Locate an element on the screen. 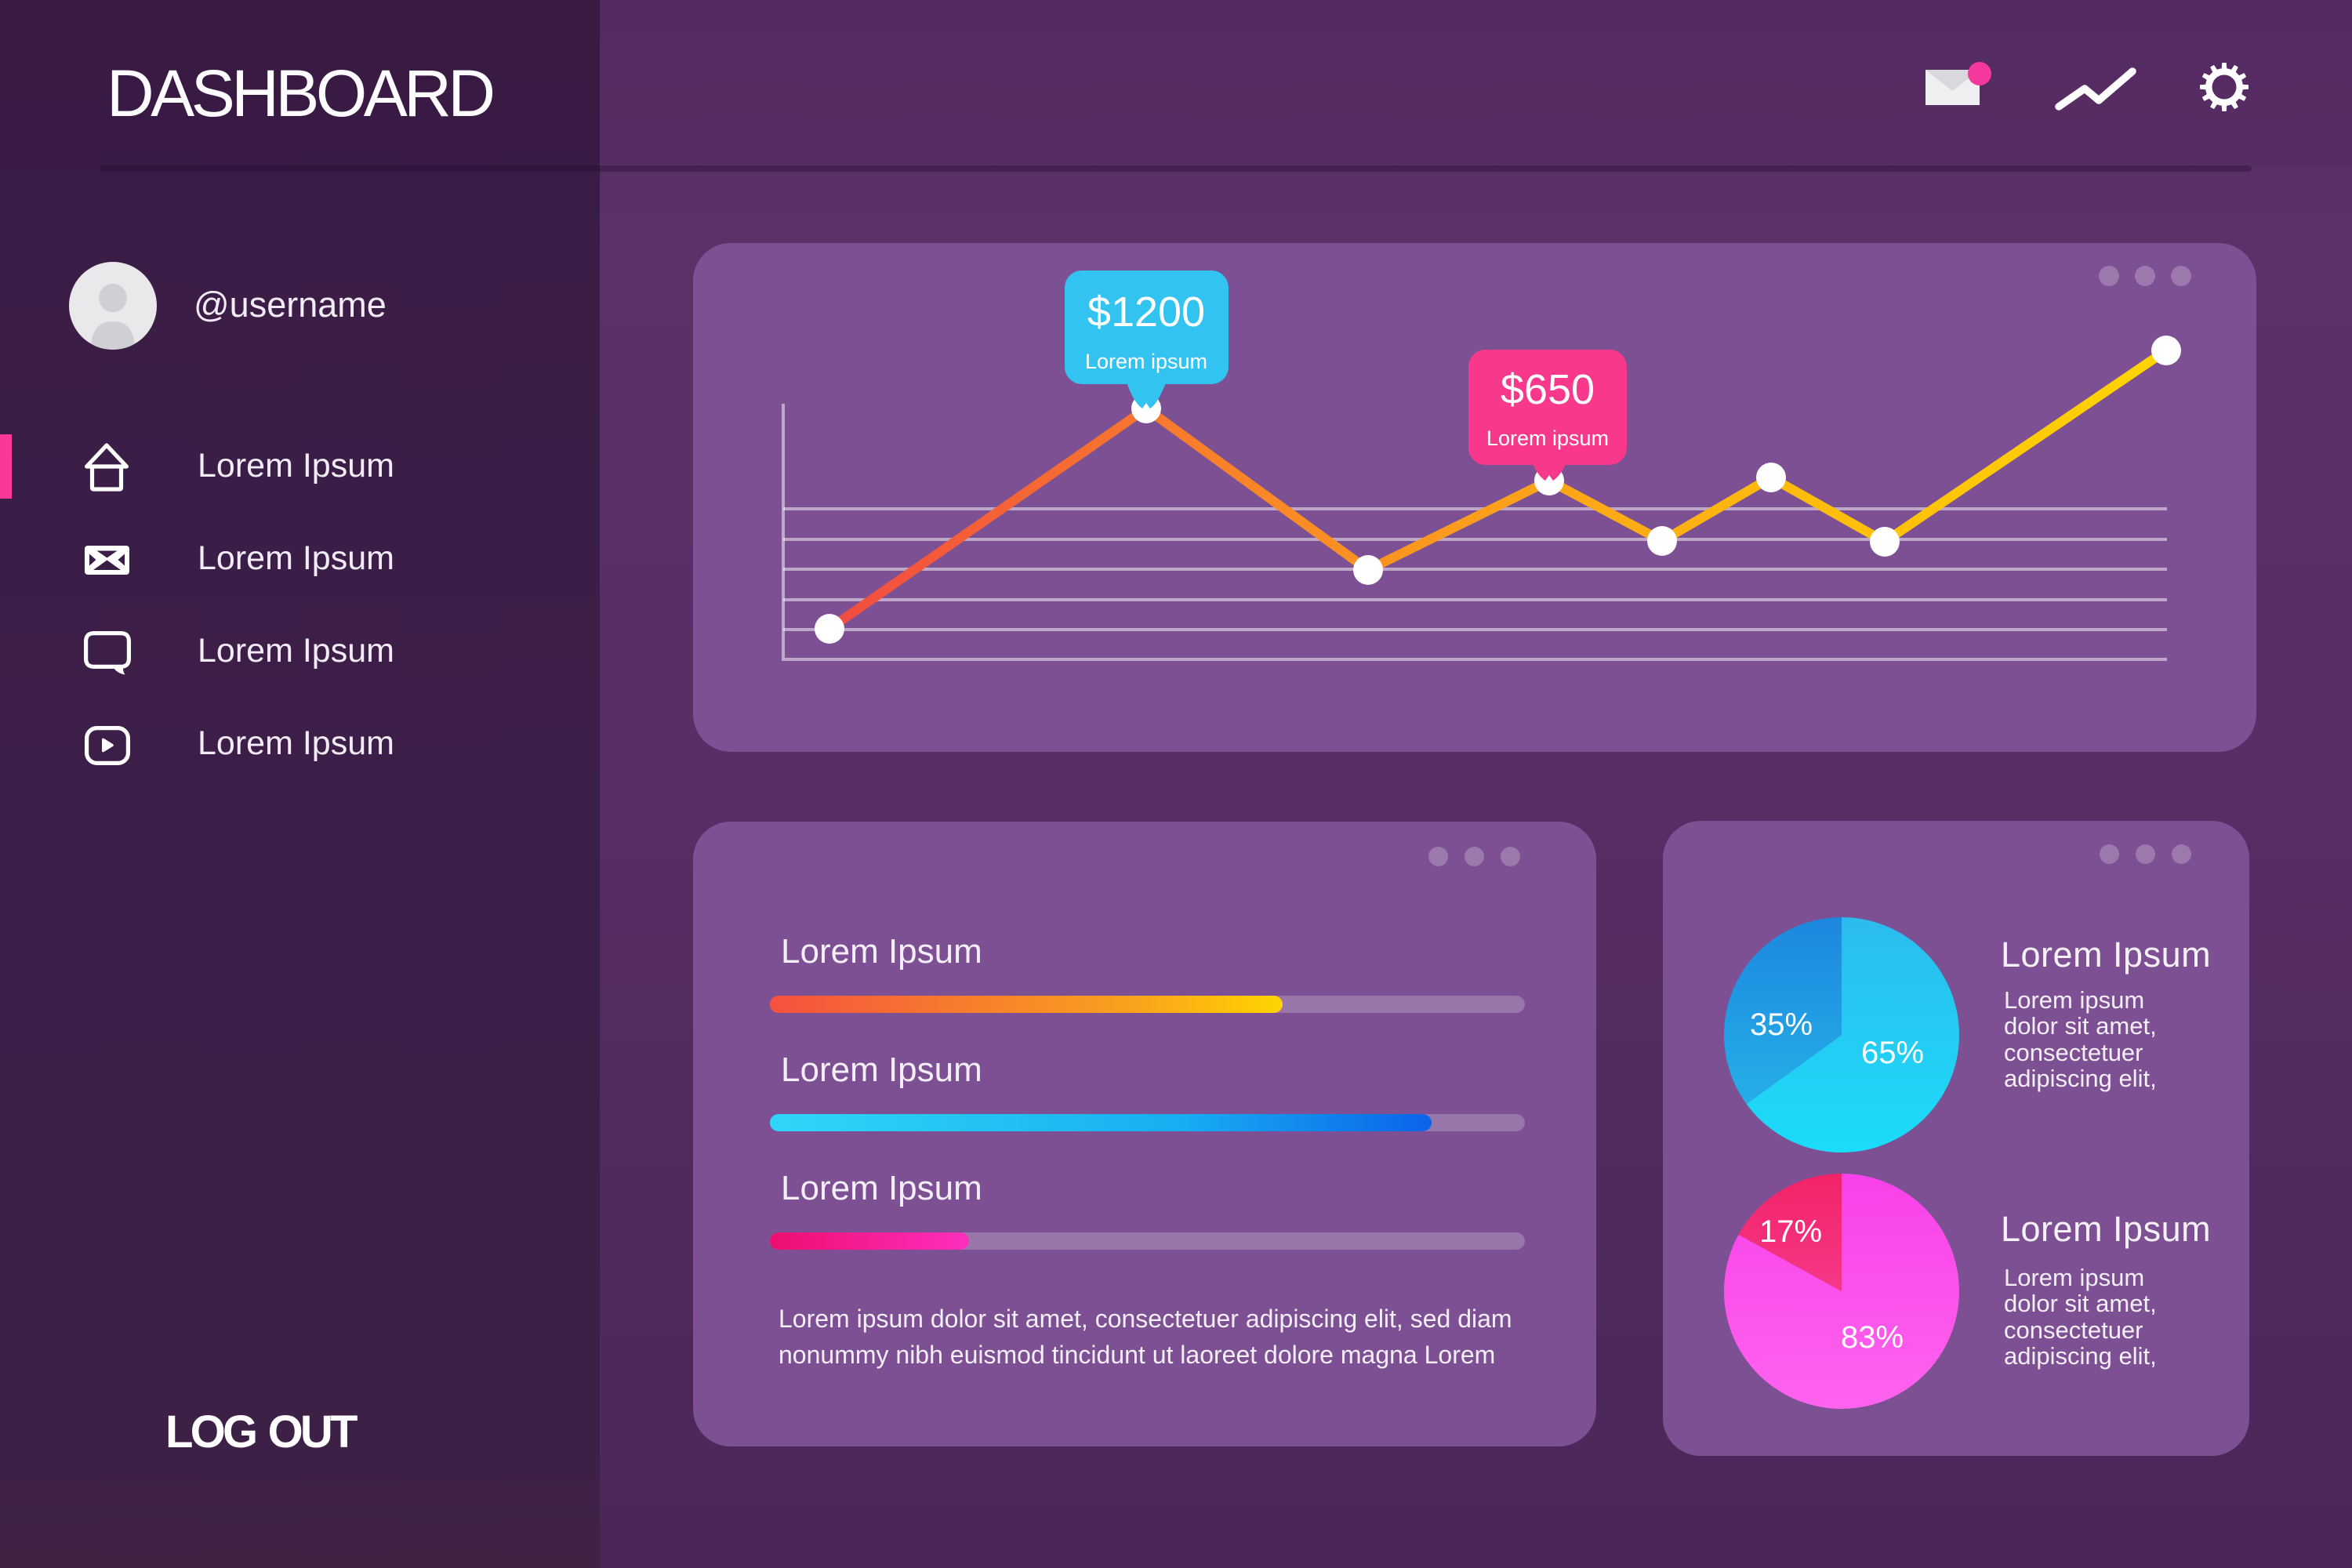  svg-text: $650 is located at coordinates (1548, 389).